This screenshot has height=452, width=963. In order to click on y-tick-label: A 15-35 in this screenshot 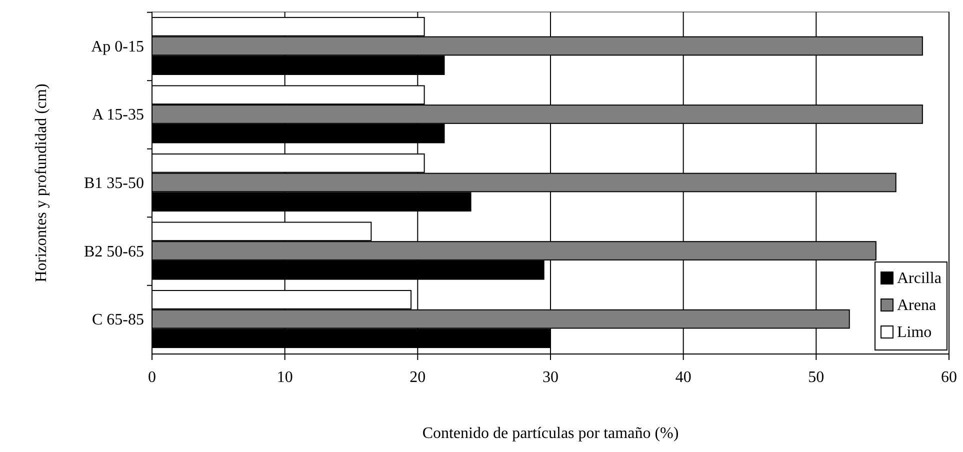, I will do `click(118, 115)`.